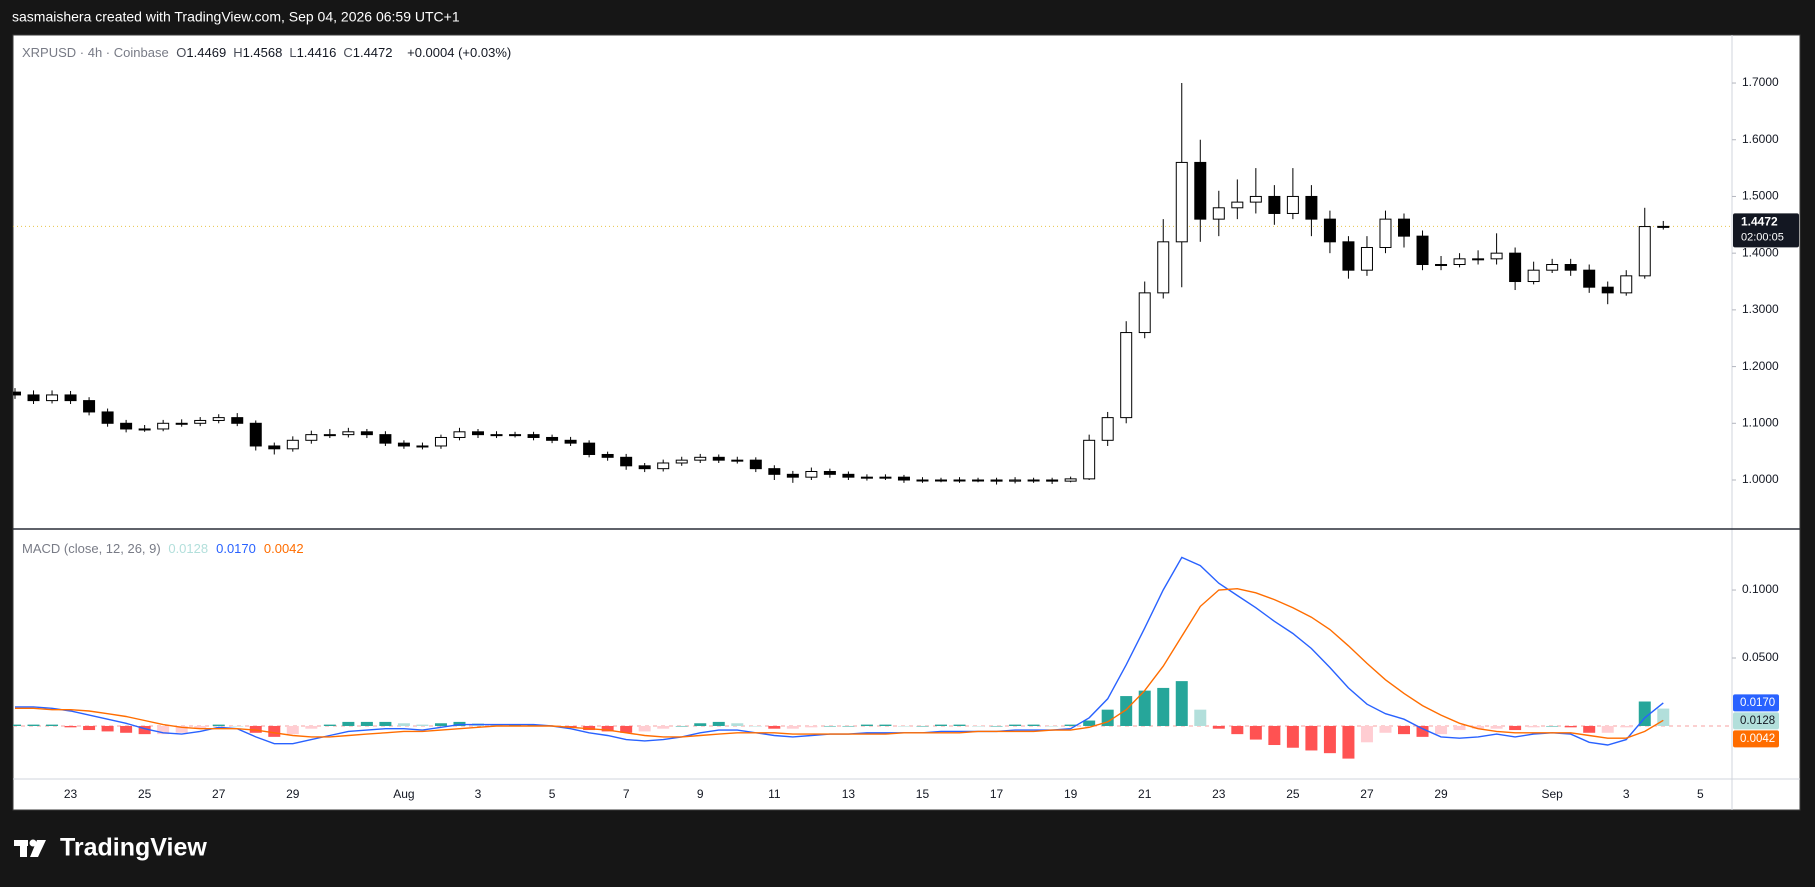 This screenshot has height=887, width=1815. I want to click on y-tick-label: 1.1000, so click(1760, 422).